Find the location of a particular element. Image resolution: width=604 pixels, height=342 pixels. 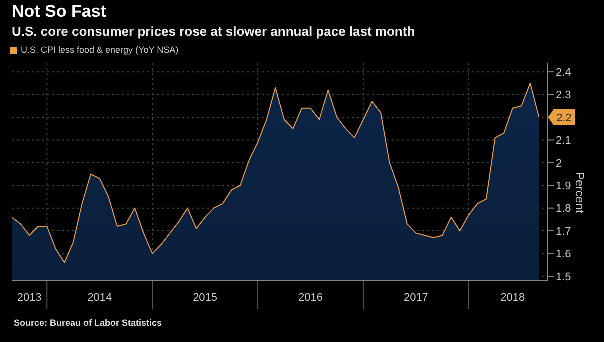

y-tick-label: 1.8 is located at coordinates (564, 209).